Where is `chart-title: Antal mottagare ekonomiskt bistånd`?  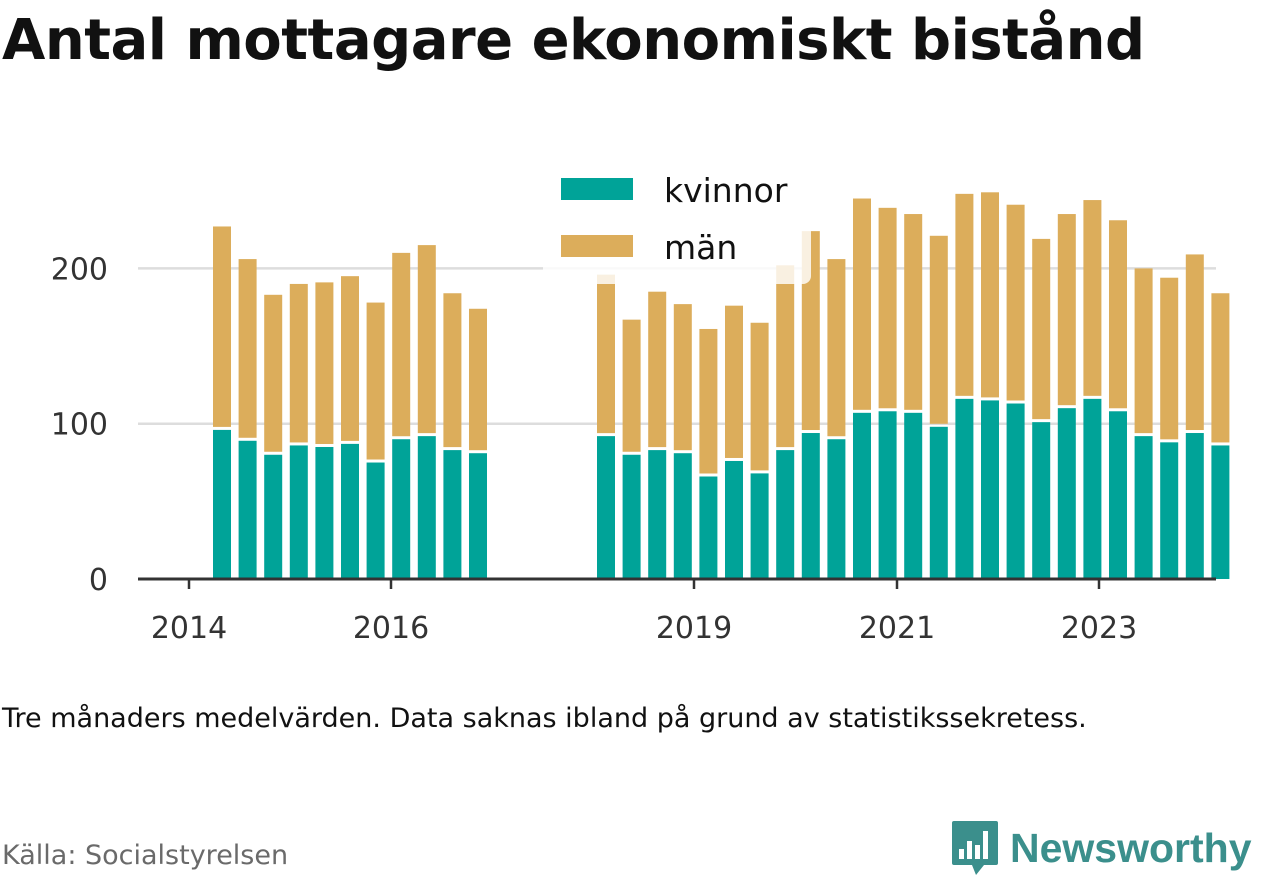
chart-title: Antal mottagare ekonomiskt bistånd is located at coordinates (573, 40).